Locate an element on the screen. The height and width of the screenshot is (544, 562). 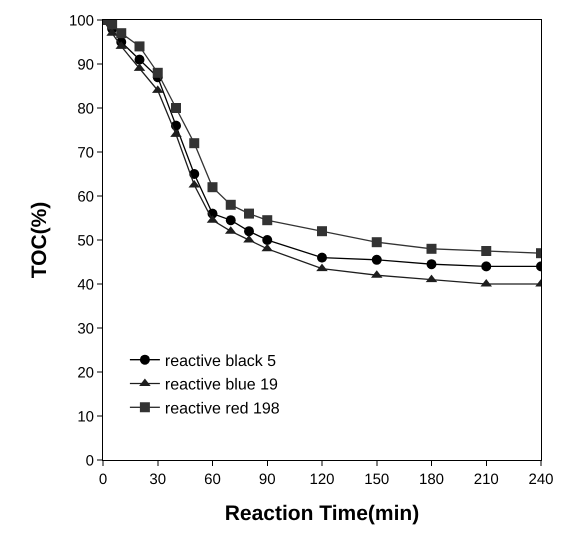
y-tick-label: 90 is located at coordinates (85, 65).